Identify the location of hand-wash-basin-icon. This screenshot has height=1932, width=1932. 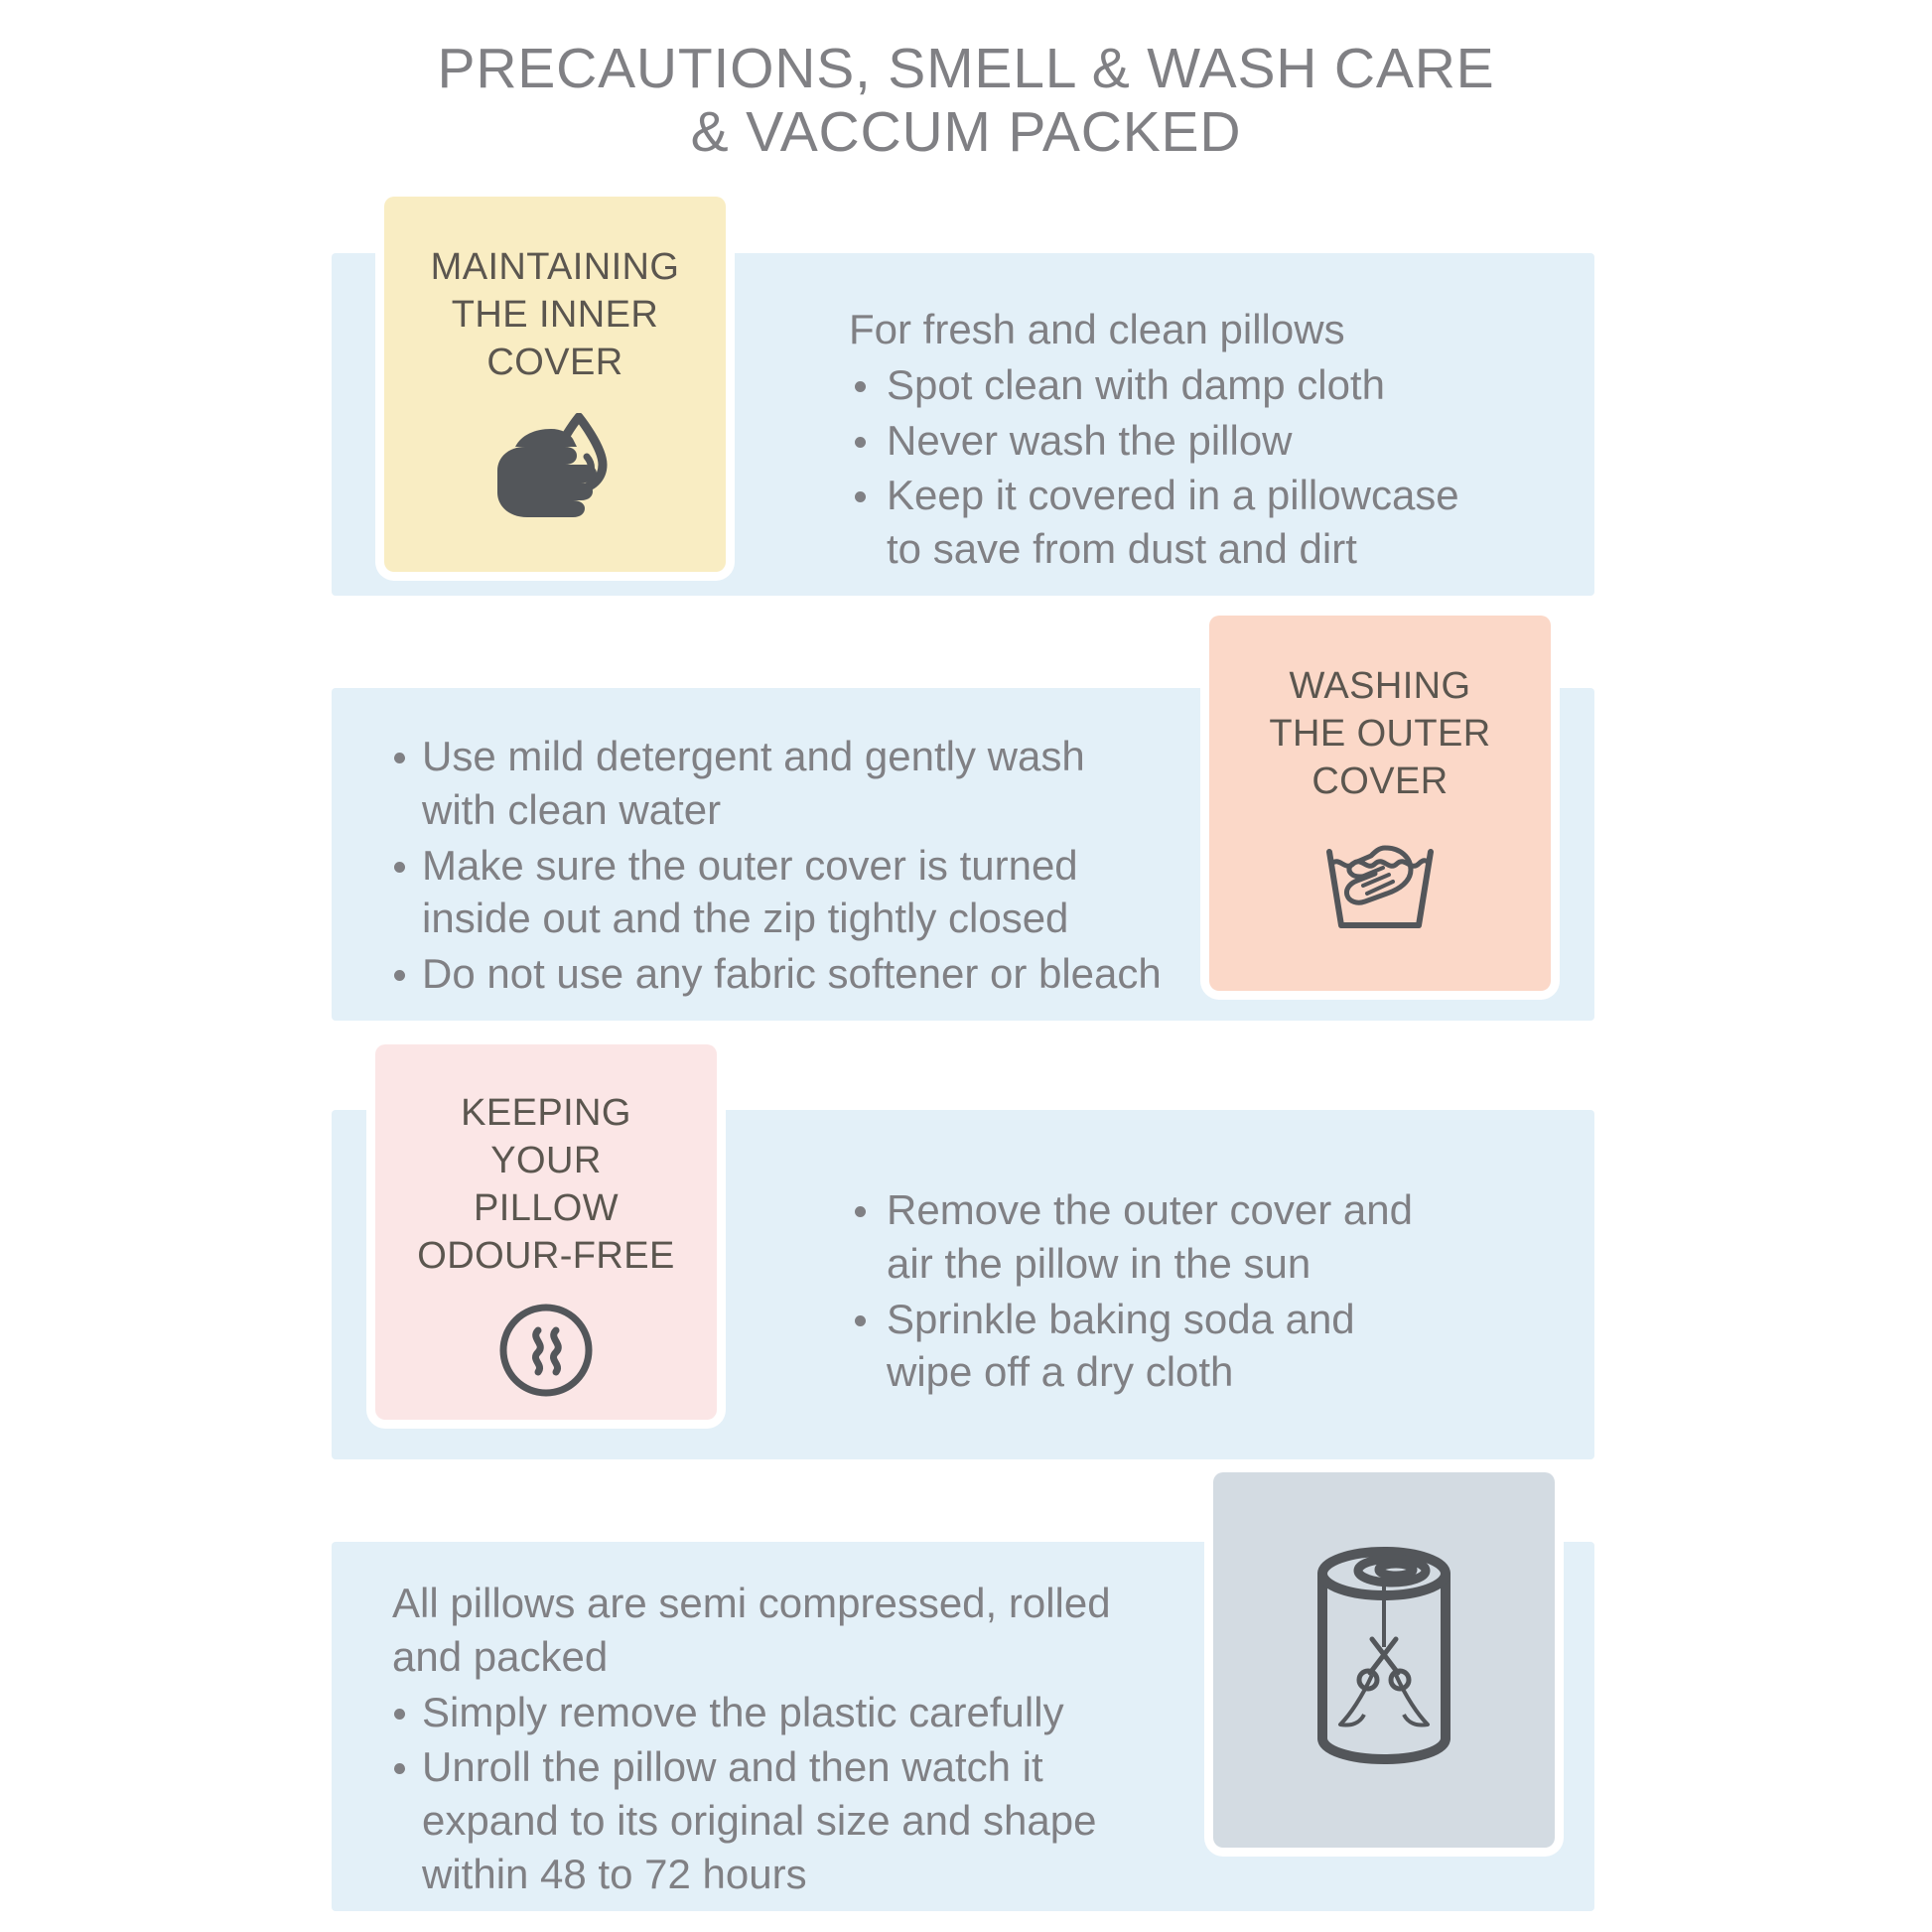
(1380, 884).